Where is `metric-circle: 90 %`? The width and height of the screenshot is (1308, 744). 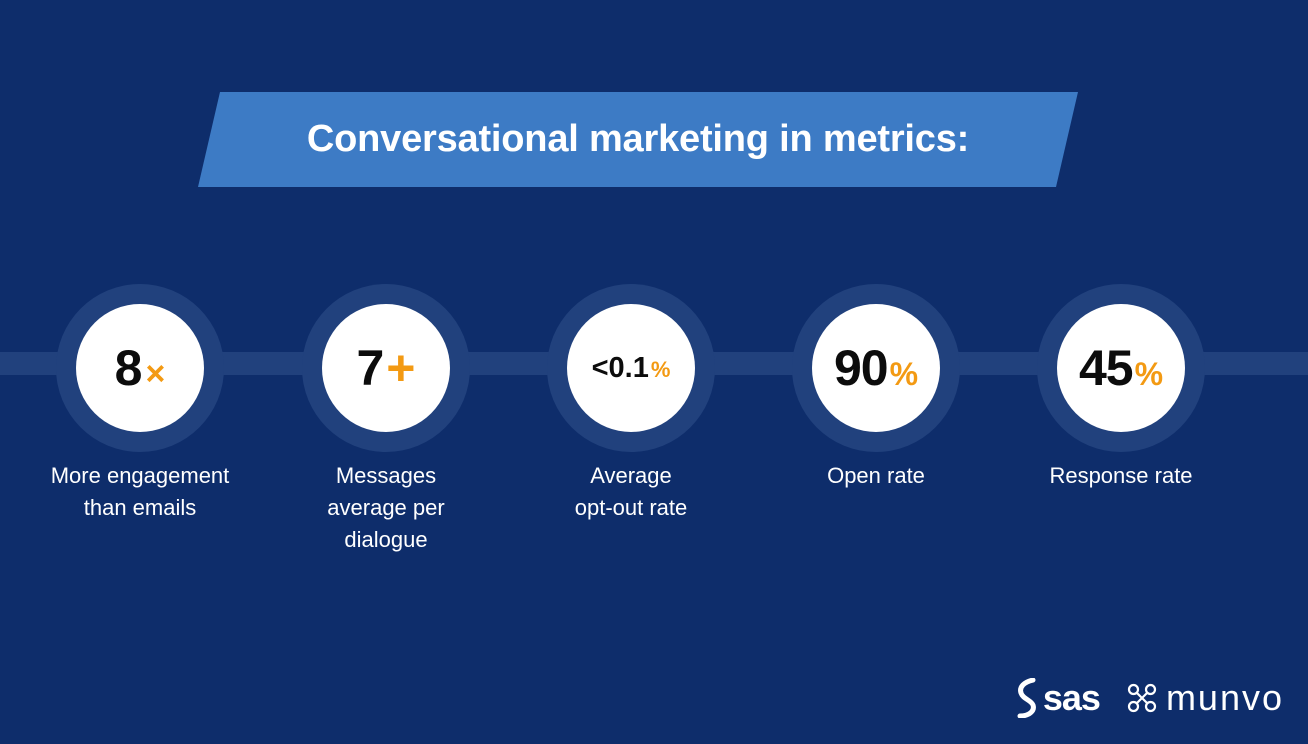
metric-circle: 90 % is located at coordinates (876, 368).